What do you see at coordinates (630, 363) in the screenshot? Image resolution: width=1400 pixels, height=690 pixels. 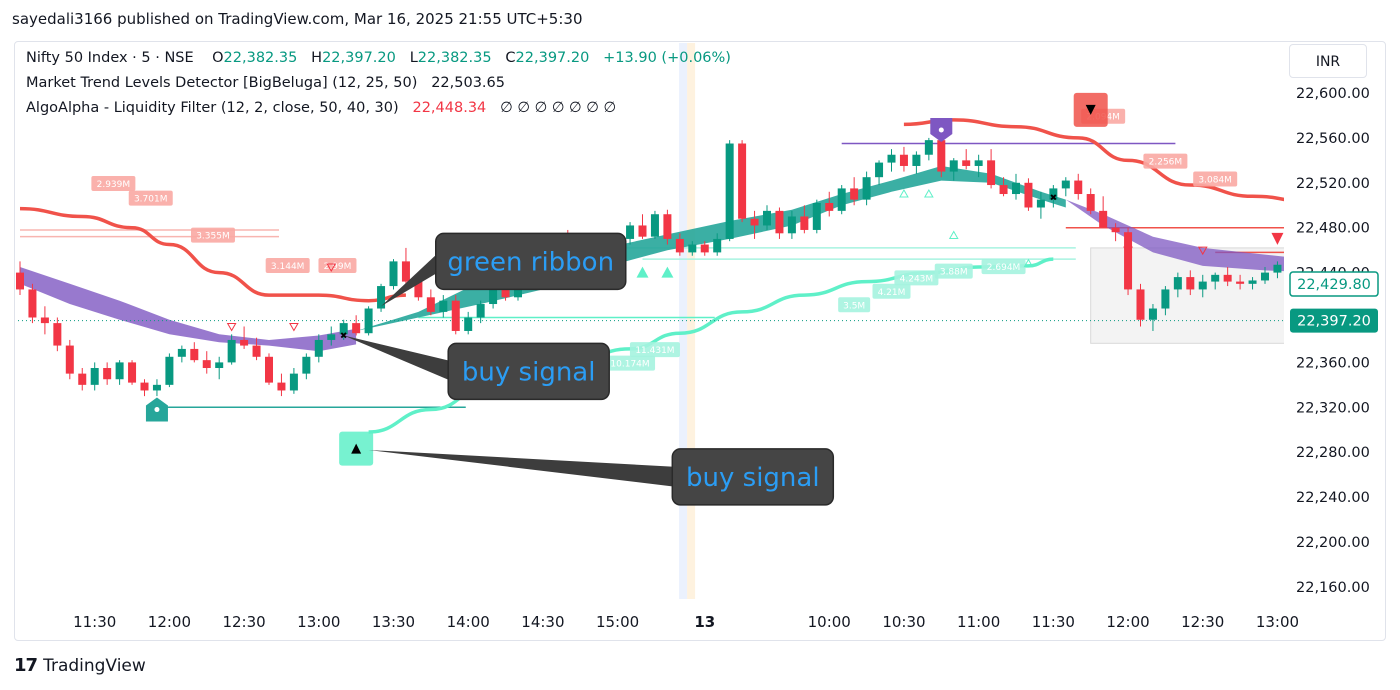 I see `volume-label: 10.174M` at bounding box center [630, 363].